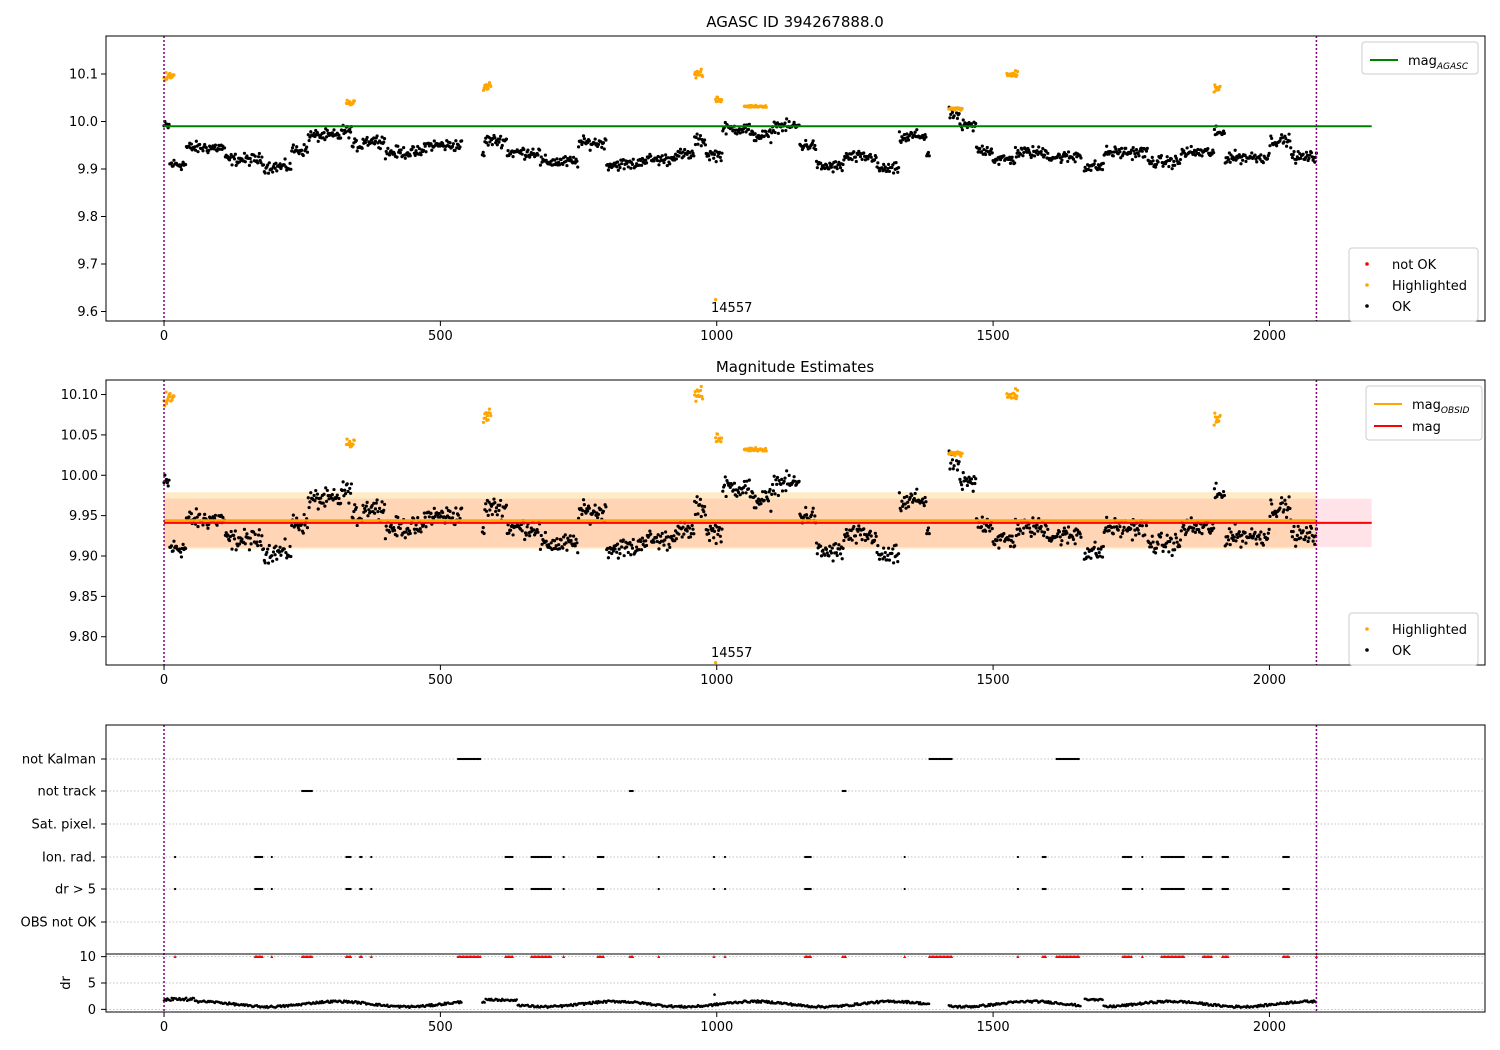 The width and height of the screenshot is (1500, 1050). Describe the element at coordinates (79, 435) in the screenshot. I see `y-tick-label: 10.05` at that location.